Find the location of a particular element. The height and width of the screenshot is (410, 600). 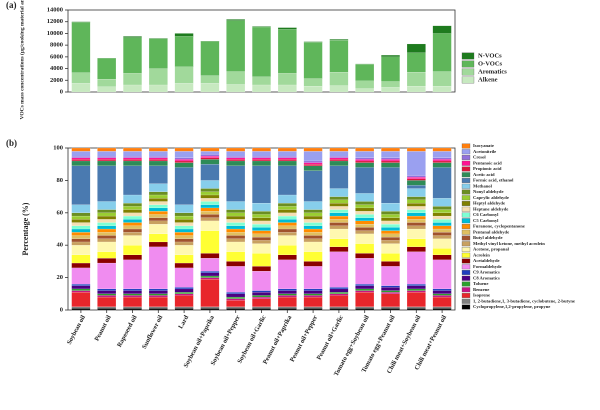

legend-label: Heptane aldehyde is located at coordinates (490, 208).